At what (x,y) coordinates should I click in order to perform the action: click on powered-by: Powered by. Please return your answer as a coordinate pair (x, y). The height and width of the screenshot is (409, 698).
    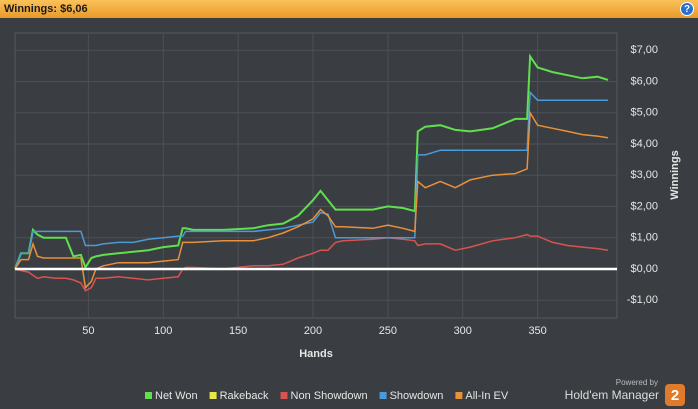
    Looking at the image, I should click on (637, 382).